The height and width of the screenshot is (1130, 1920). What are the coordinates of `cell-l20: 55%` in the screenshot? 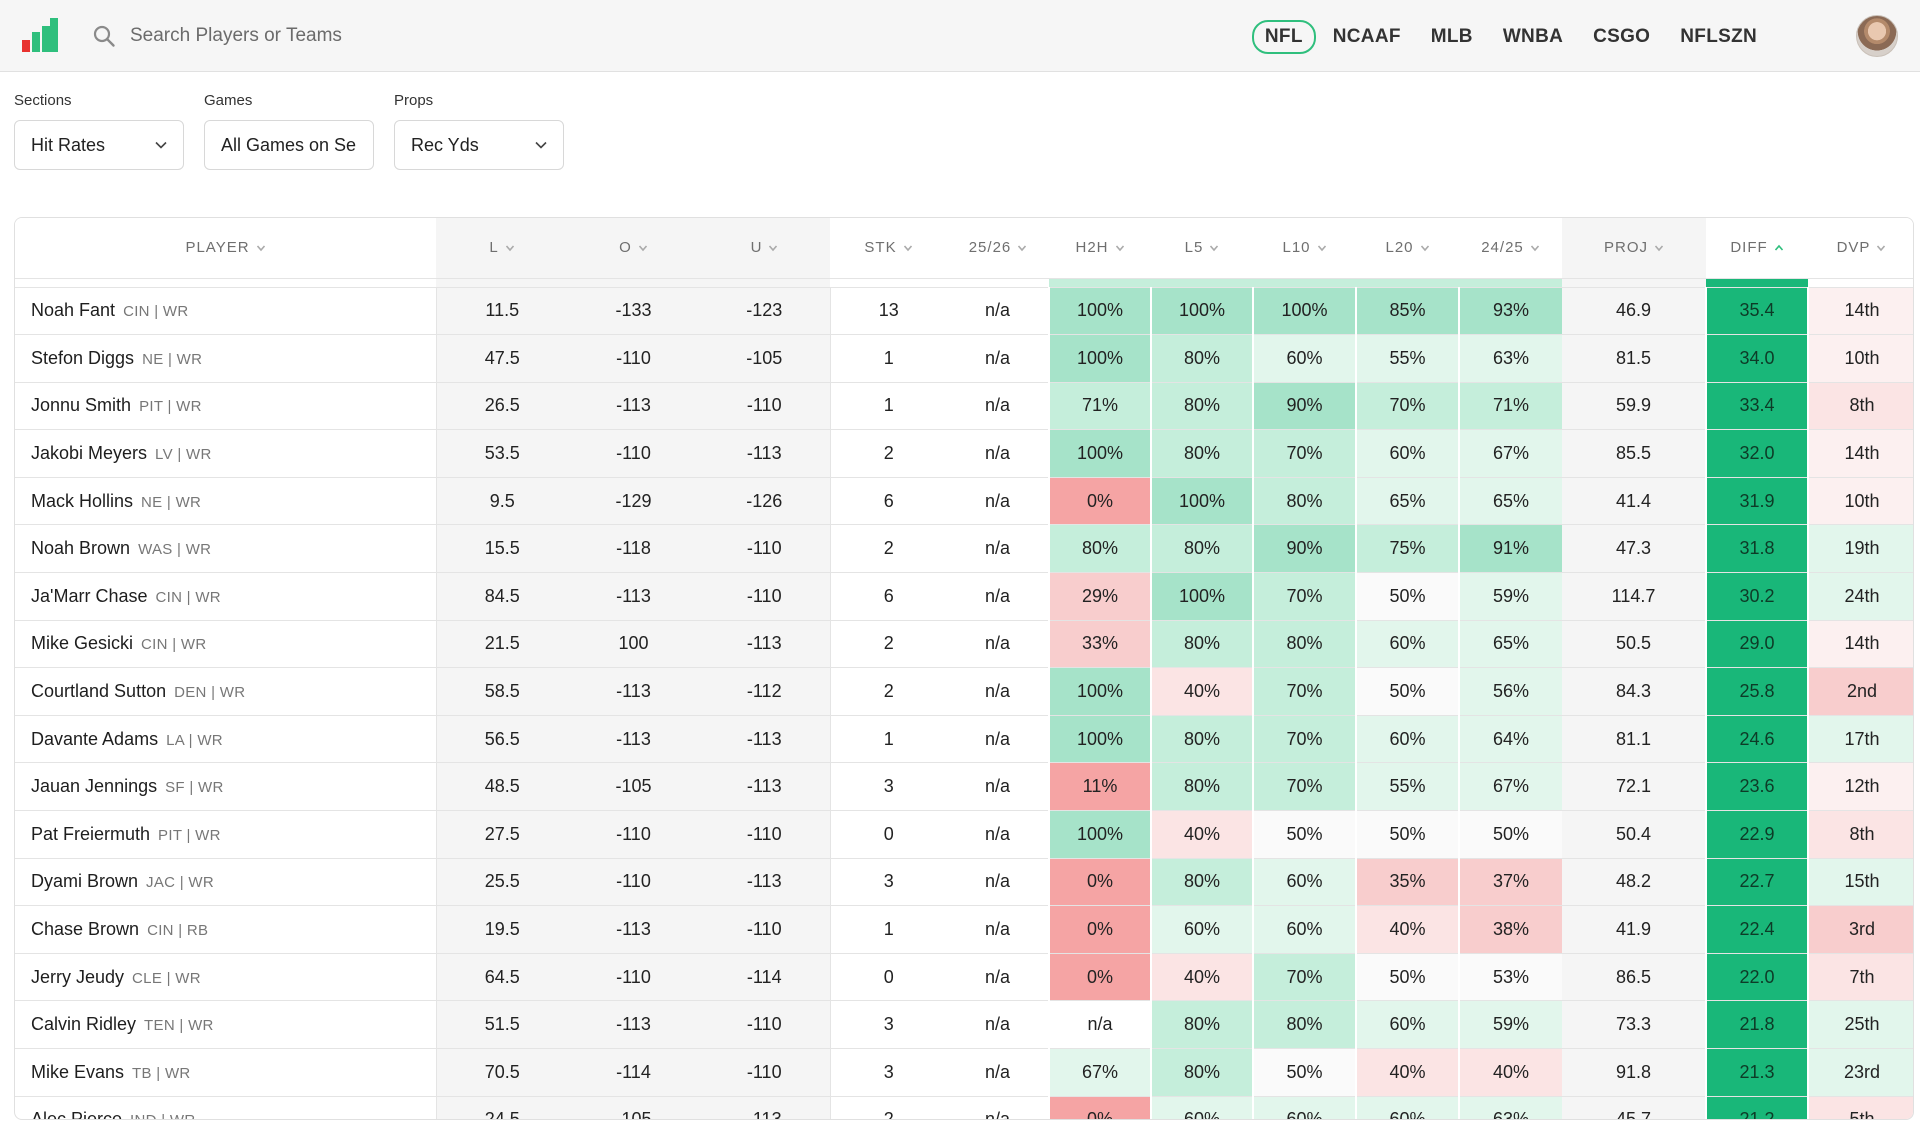 It's located at (1407, 358).